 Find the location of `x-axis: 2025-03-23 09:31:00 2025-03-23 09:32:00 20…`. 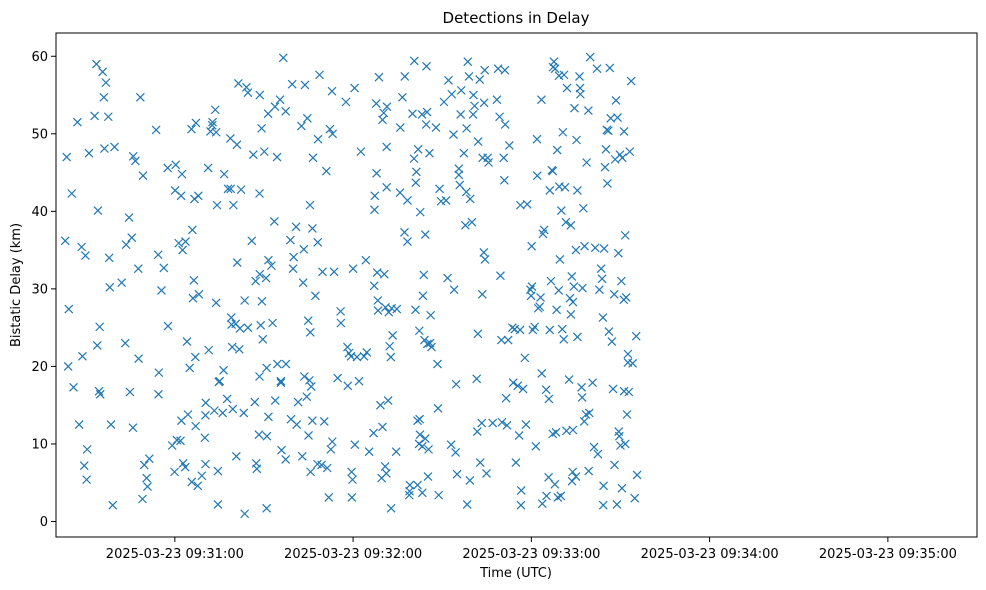

x-axis: 2025-03-23 09:31:00 2025-03-23 09:32:00 20… is located at coordinates (531, 549).